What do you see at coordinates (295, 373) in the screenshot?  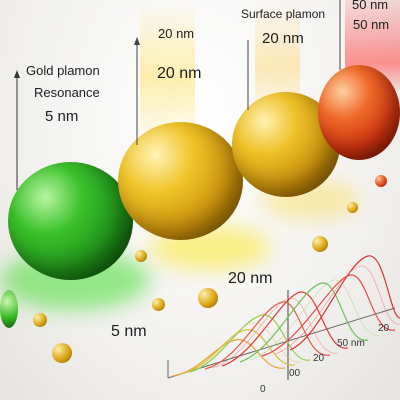 I see `plot-tick-label: 00` at bounding box center [295, 373].